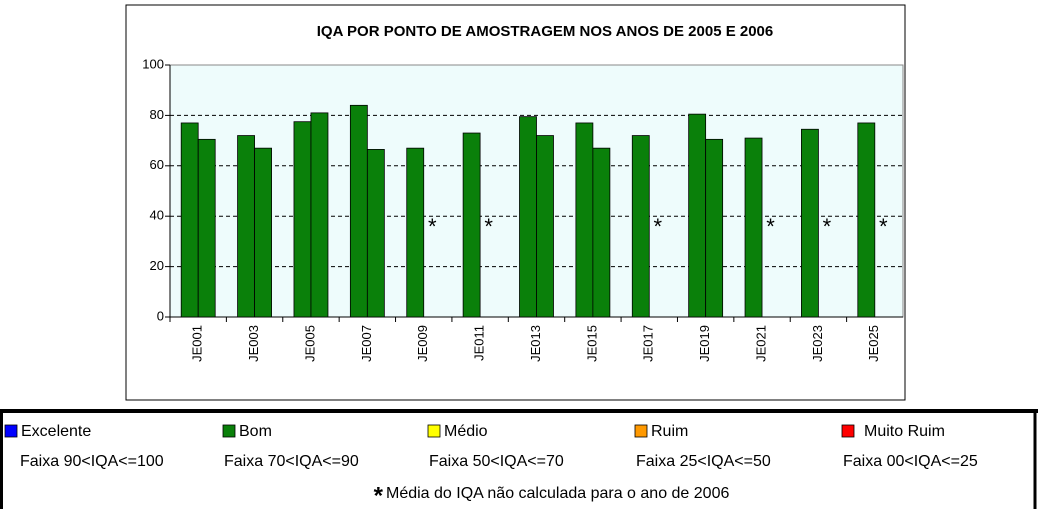 Image resolution: width=1038 pixels, height=509 pixels. Describe the element at coordinates (255, 431) in the screenshot. I see `legend-label: Bom` at that location.